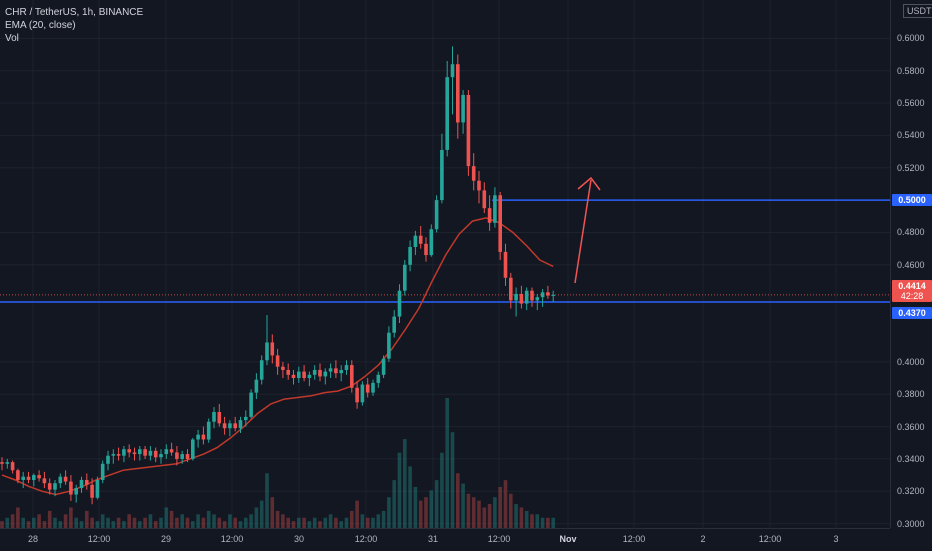 Image resolution: width=932 pixels, height=551 pixels. I want to click on price-tick-label: 0.5200, so click(911, 167).